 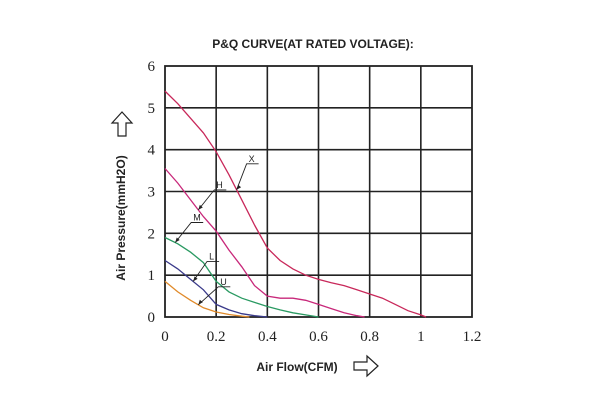 I want to click on y-tick-label: 3, so click(x=152, y=193).